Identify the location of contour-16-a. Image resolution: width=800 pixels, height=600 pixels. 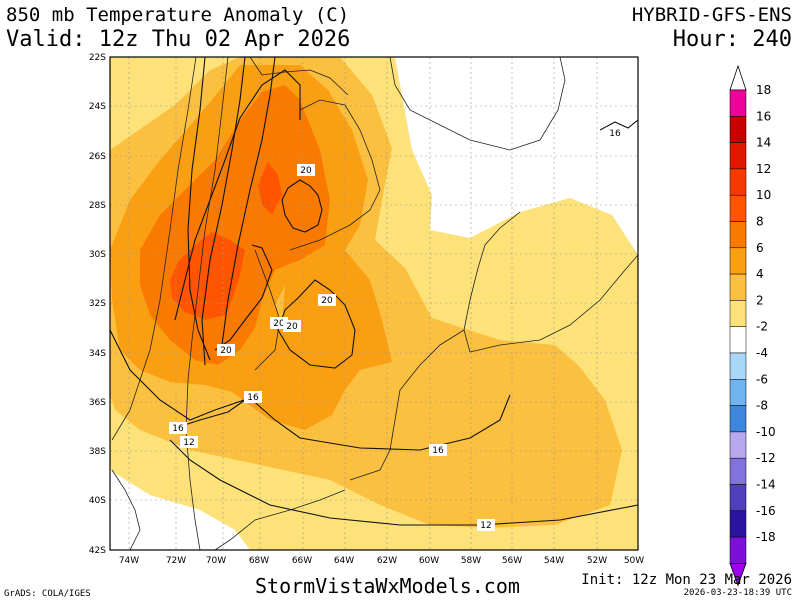
(310, 390).